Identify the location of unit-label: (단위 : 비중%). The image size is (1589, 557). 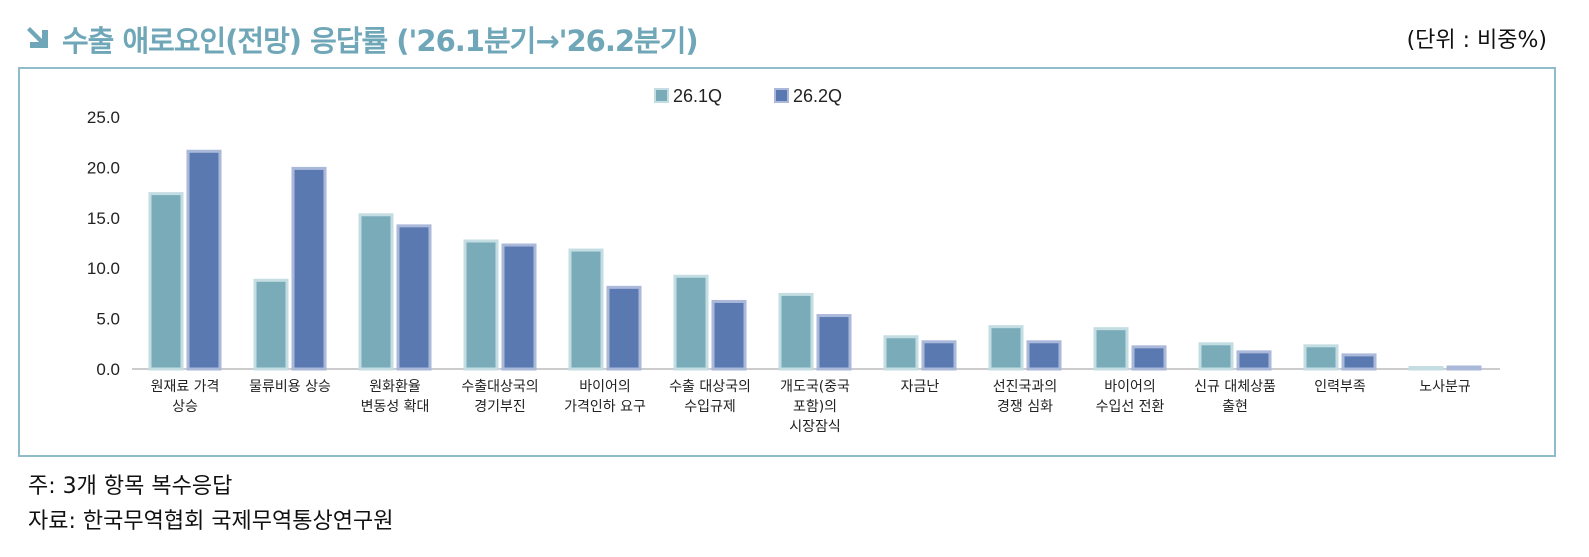
(1476, 40).